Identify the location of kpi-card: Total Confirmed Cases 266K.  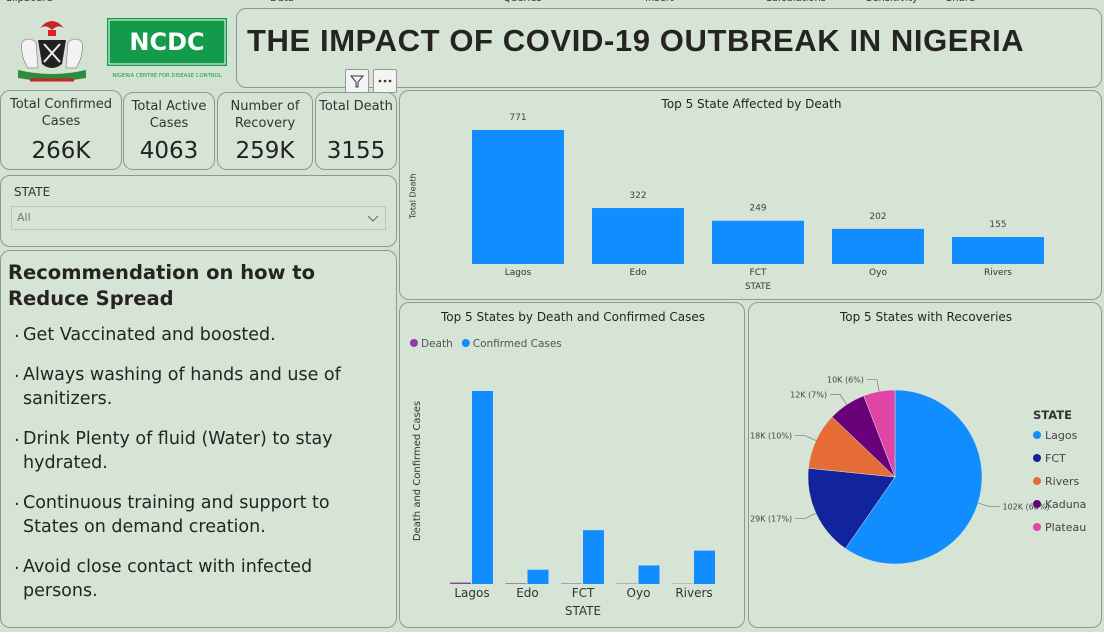
(61, 130).